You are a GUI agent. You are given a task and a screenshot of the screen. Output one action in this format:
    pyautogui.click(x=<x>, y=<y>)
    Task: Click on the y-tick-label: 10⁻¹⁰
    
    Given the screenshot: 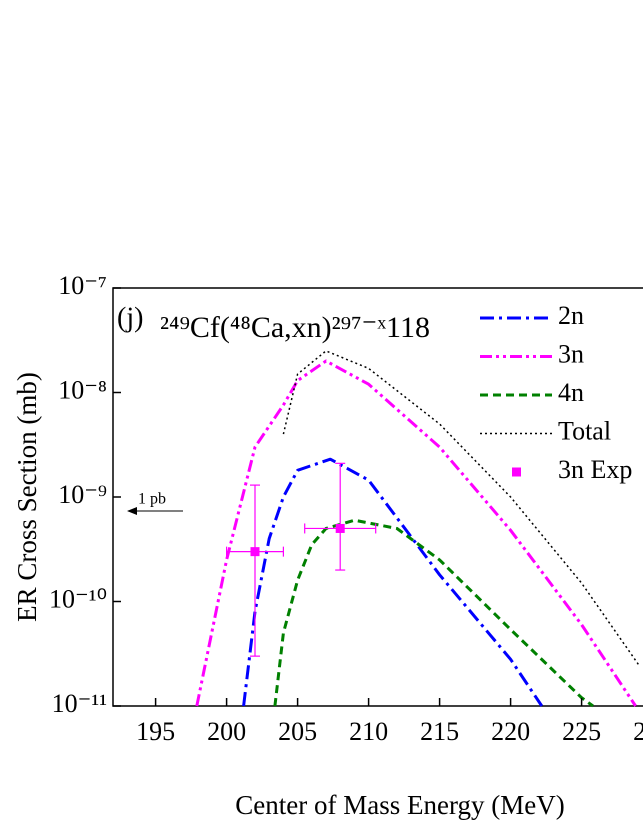 What is the action you would take?
    pyautogui.click(x=78, y=598)
    